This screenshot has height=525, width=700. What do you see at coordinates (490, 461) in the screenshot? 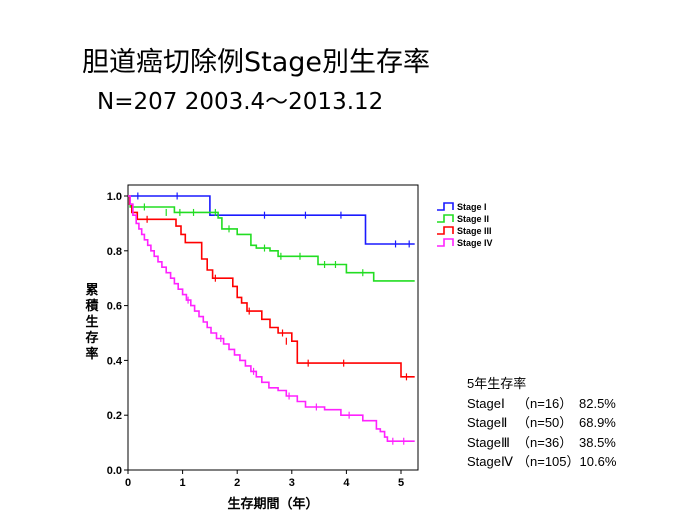
I see `summary-stage: StageⅣ` at bounding box center [490, 461].